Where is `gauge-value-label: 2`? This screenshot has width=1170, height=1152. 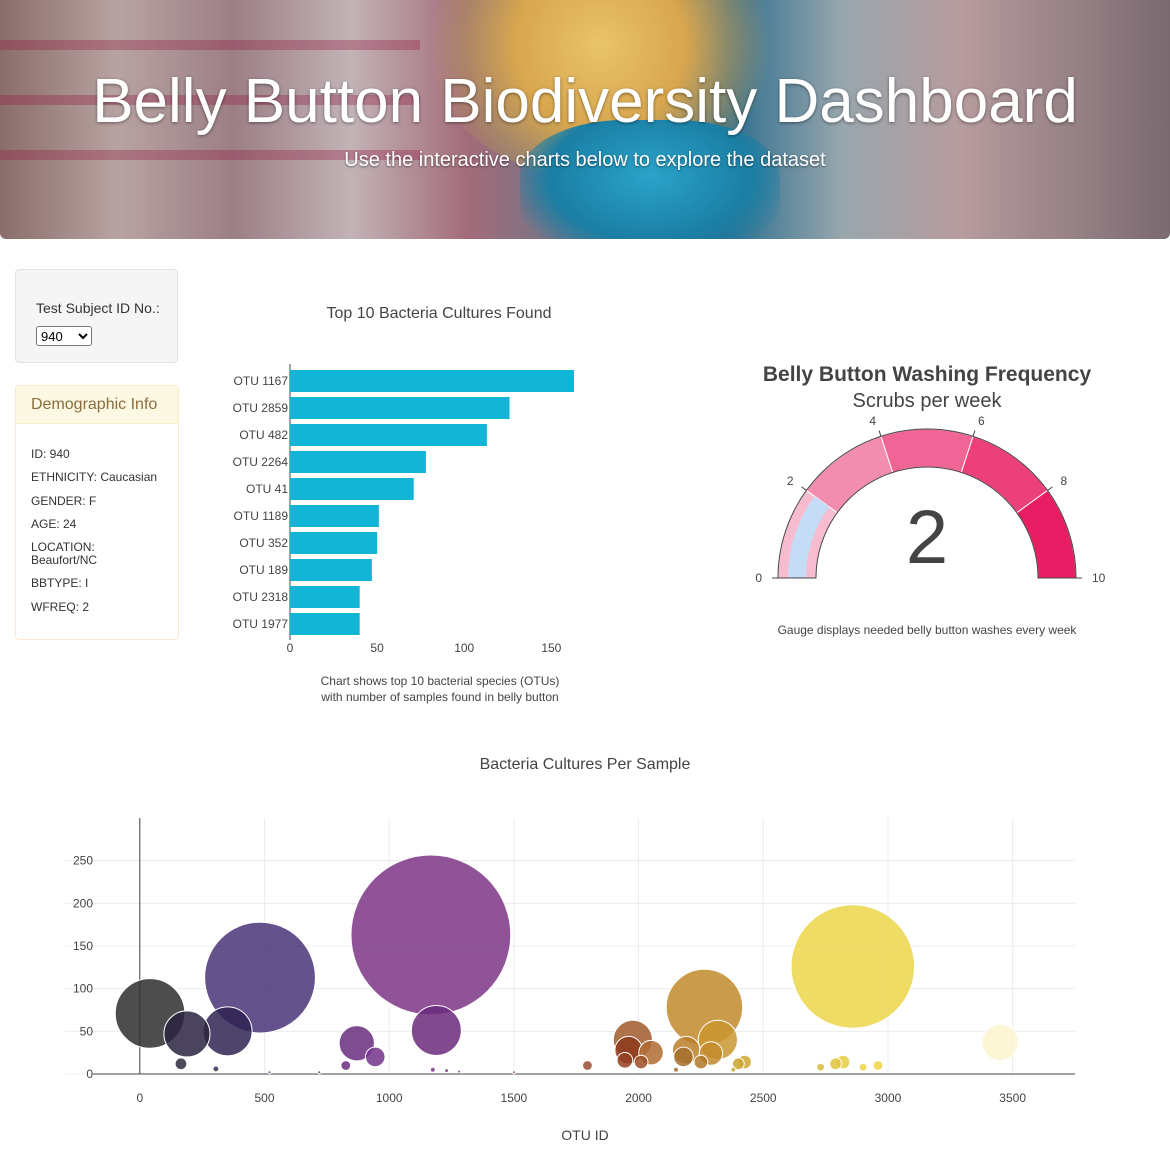 gauge-value-label: 2 is located at coordinates (927, 537).